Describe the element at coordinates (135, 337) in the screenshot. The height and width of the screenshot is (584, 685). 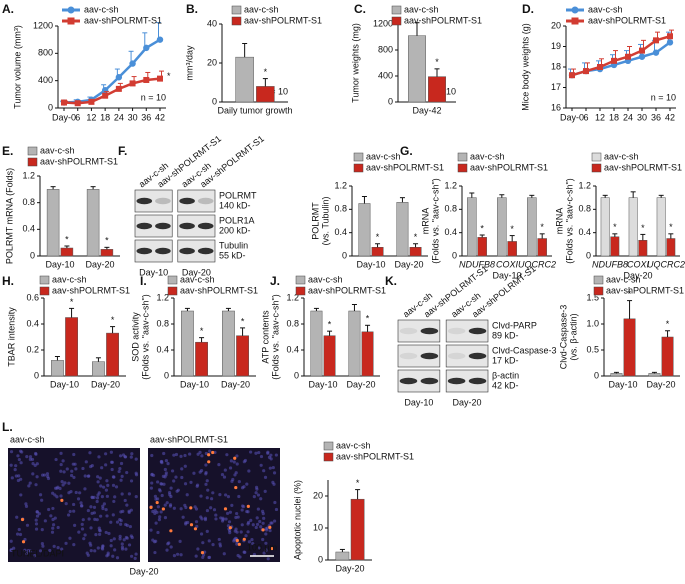
I see `y-axis-label: SOD activity` at that location.